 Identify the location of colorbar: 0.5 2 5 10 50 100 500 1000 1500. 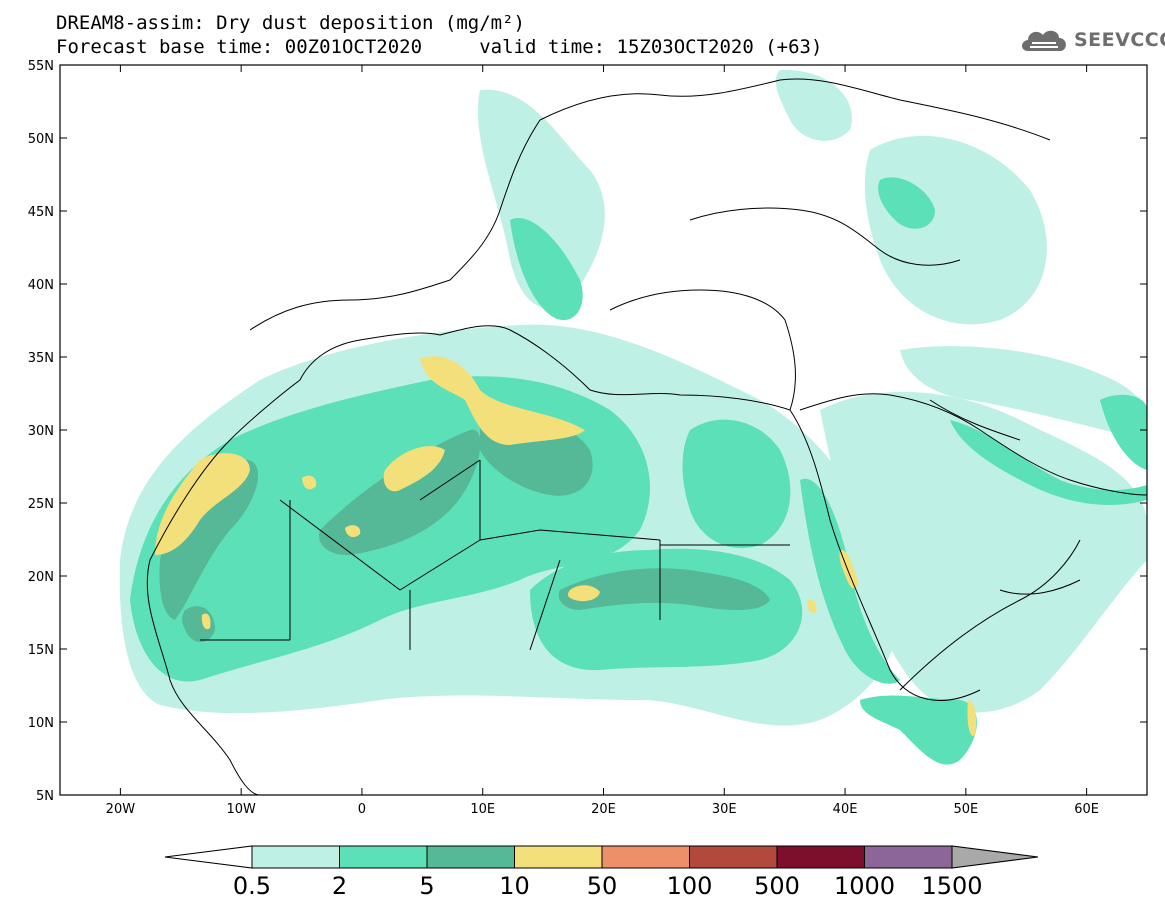
(601, 872).